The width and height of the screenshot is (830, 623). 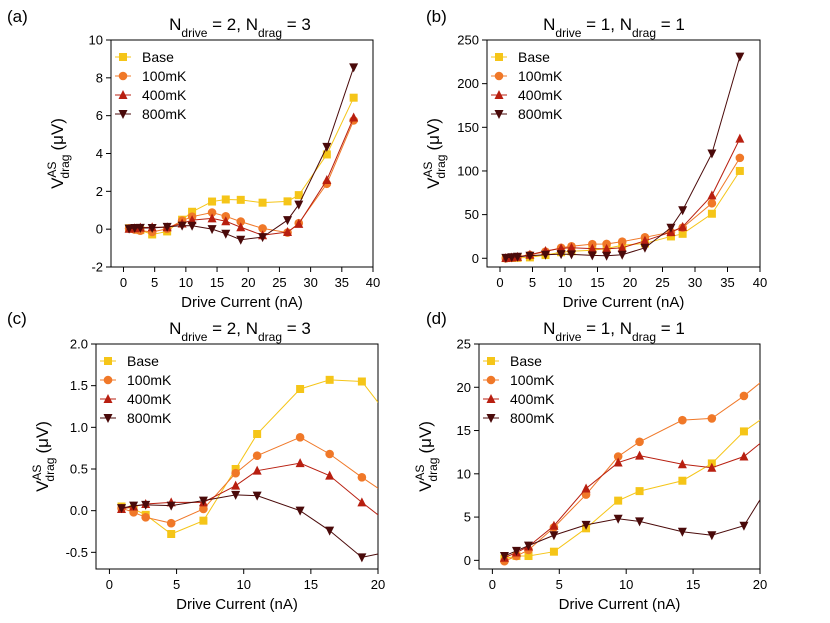 What do you see at coordinates (123, 282) in the screenshot?
I see `x-tick-label: 0` at bounding box center [123, 282].